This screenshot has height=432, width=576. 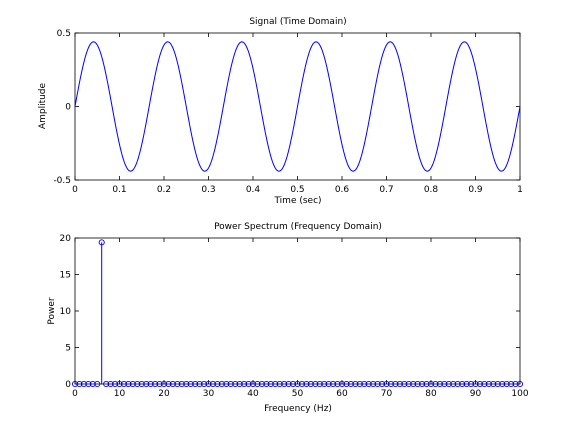 I want to click on time-domain-title: Signal (Time Domain), so click(x=297, y=22).